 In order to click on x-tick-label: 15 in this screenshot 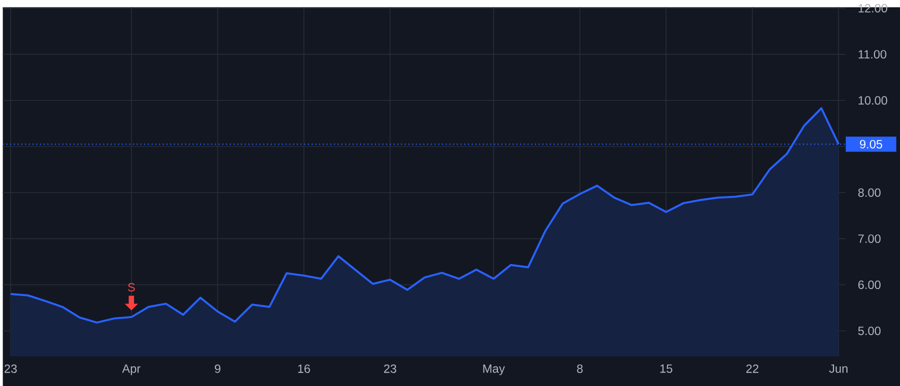, I will do `click(666, 368)`.